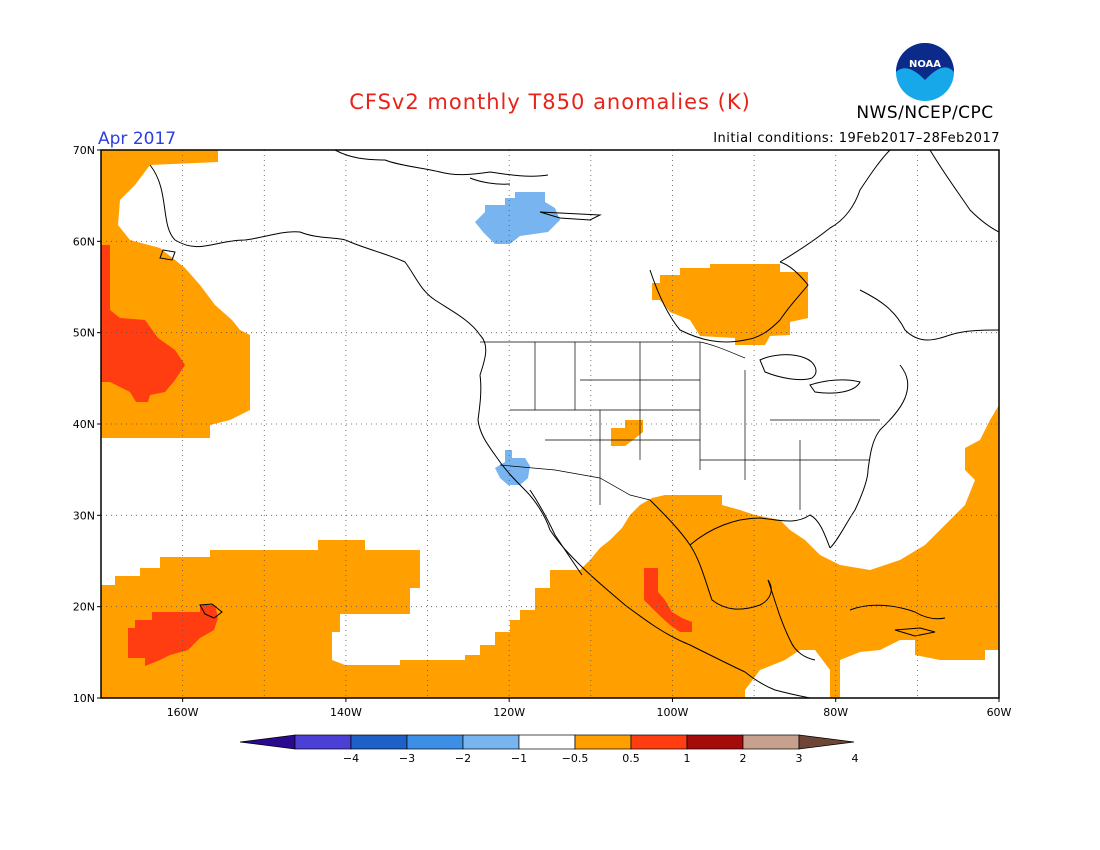 The height and width of the screenshot is (850, 1100). Describe the element at coordinates (799, 758) in the screenshot. I see `colorbar-label: 3` at that location.